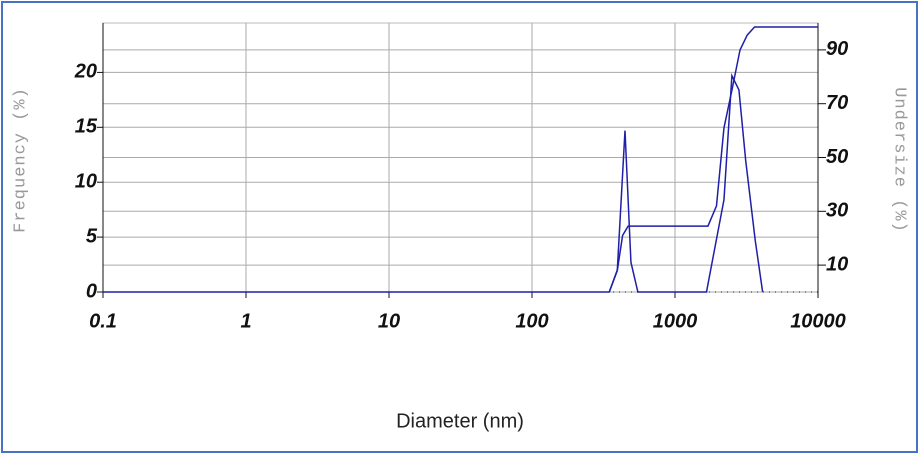  I want to click on y-tick-label: 10, so click(86, 181).